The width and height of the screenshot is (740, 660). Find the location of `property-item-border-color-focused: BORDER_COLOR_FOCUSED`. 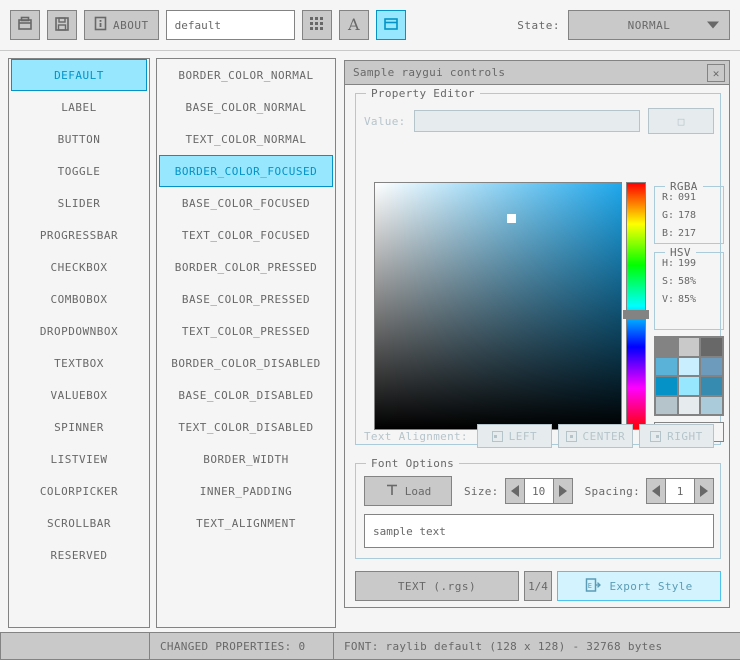

property-item-border-color-focused: BORDER_COLOR_FOCUSED is located at coordinates (246, 171).